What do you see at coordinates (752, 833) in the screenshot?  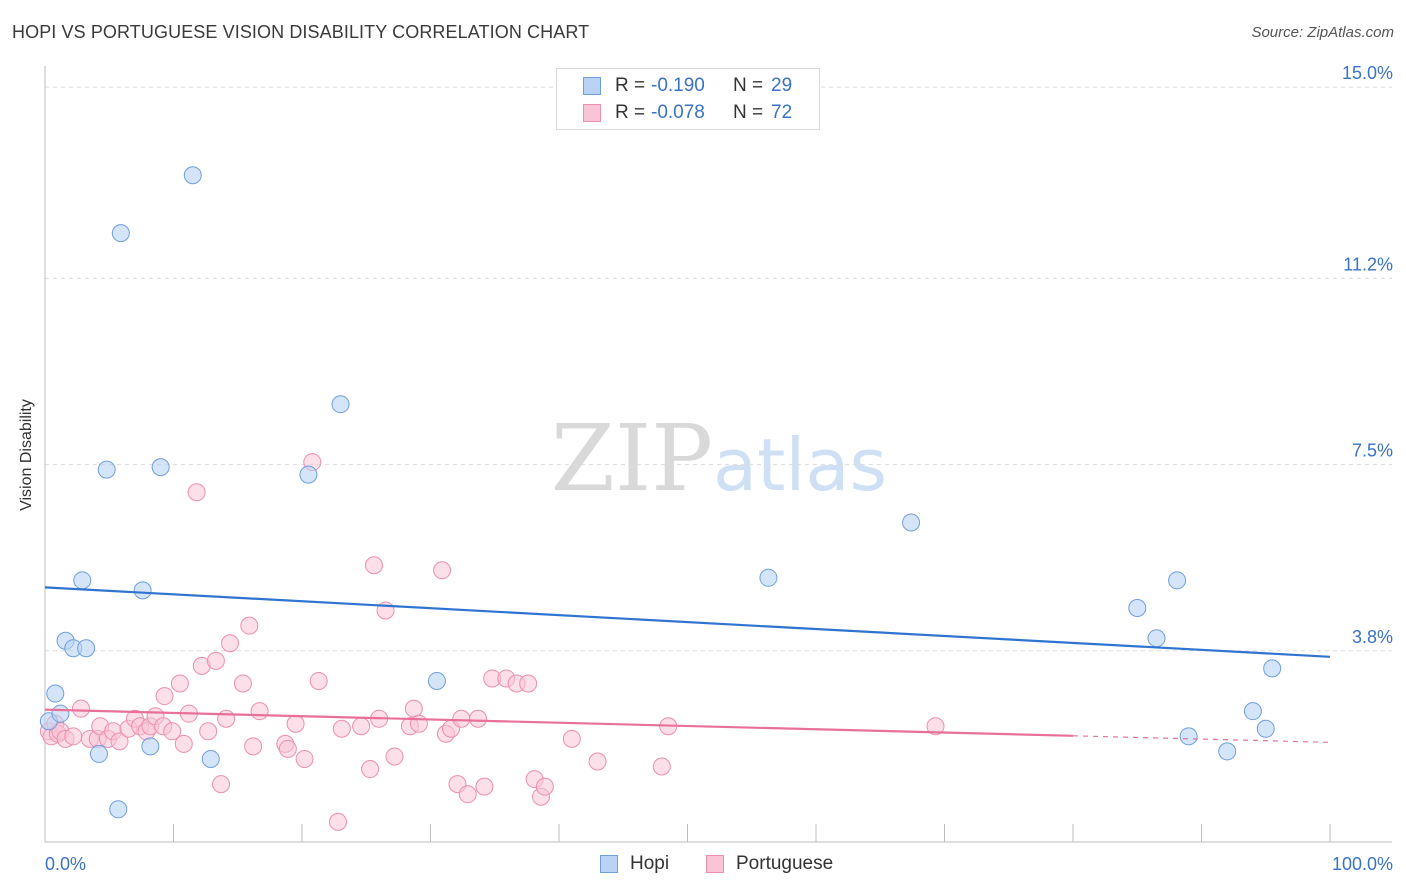 I see `x-ticks` at bounding box center [752, 833].